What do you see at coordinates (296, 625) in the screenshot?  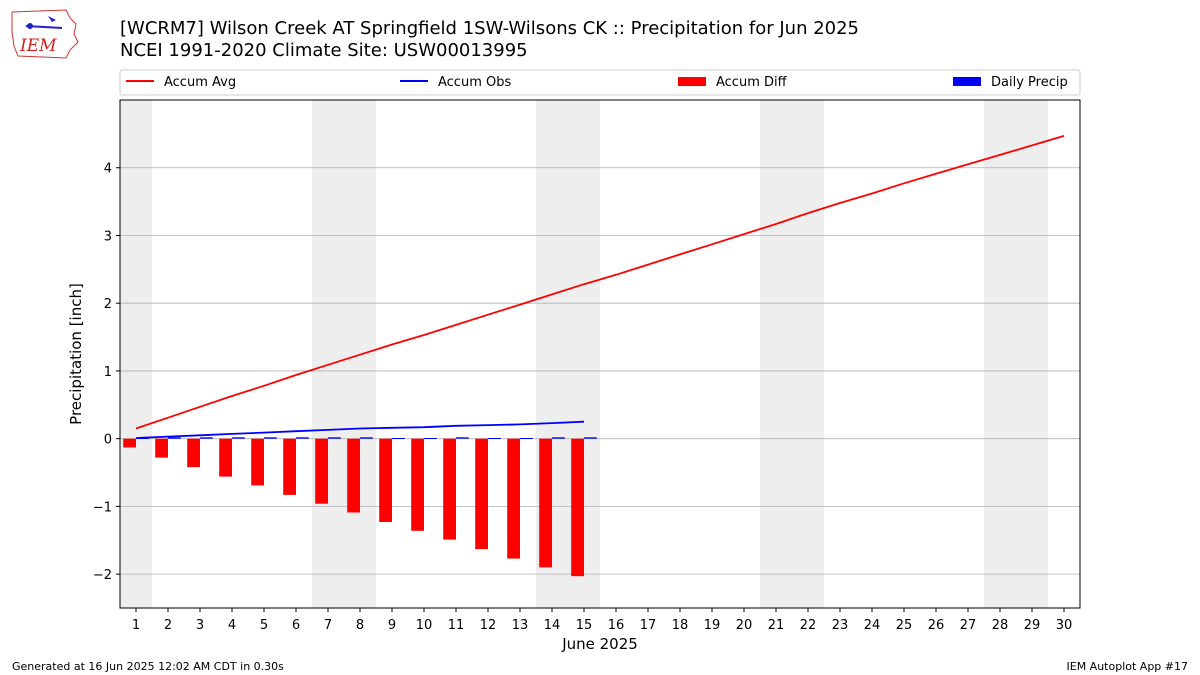 I see `x-tick-label-6: 6` at bounding box center [296, 625].